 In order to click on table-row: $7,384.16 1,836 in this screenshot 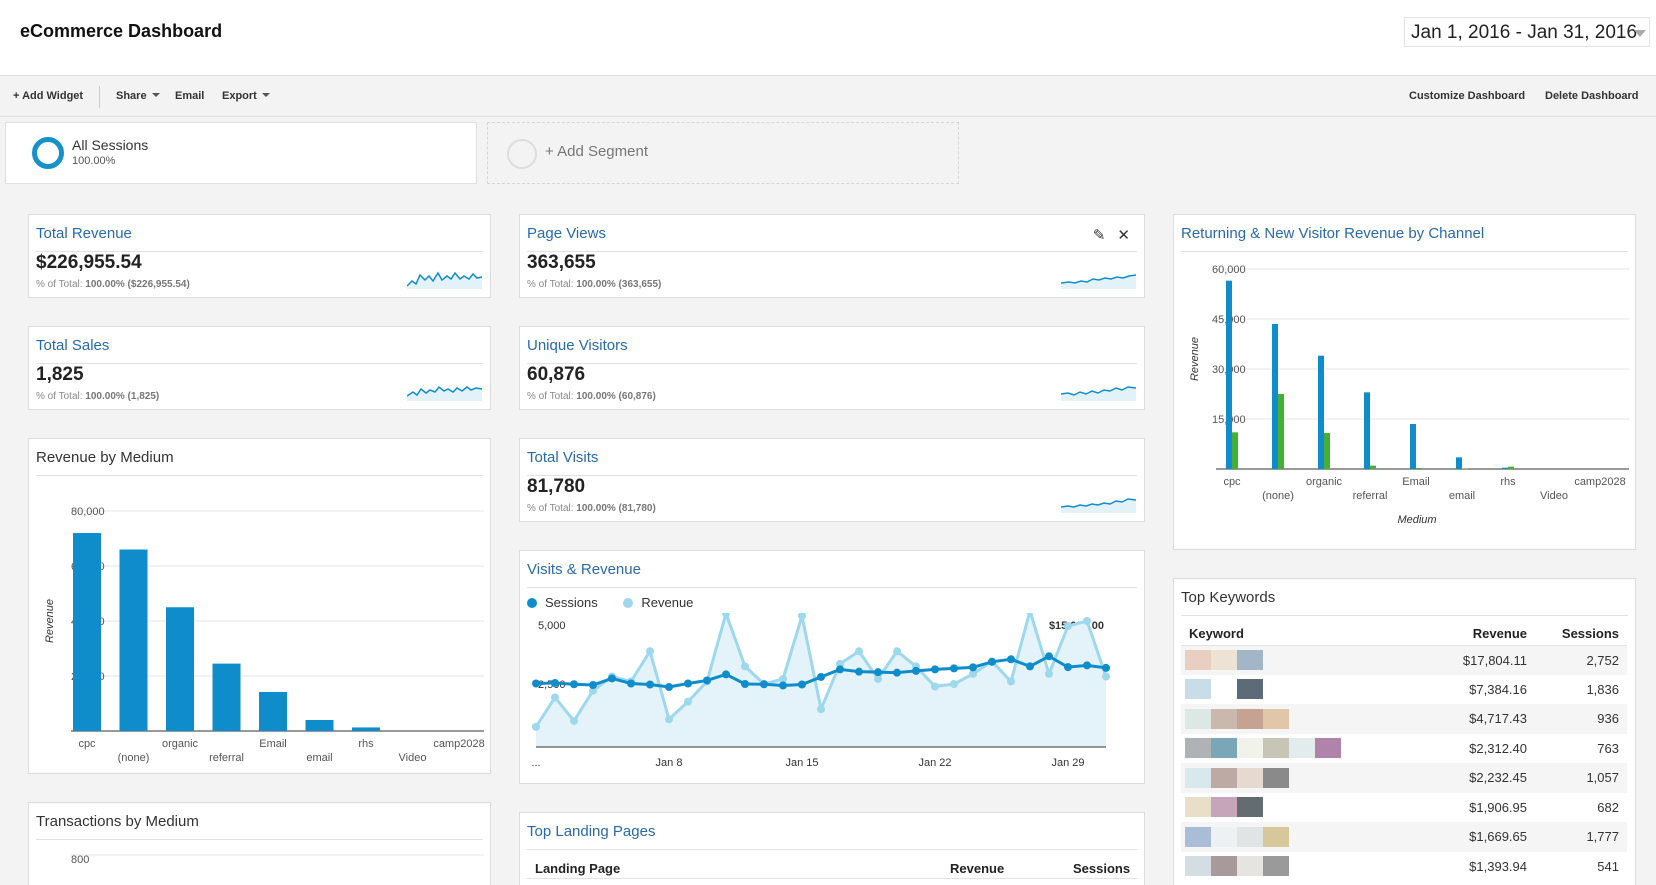, I will do `click(1404, 690)`.